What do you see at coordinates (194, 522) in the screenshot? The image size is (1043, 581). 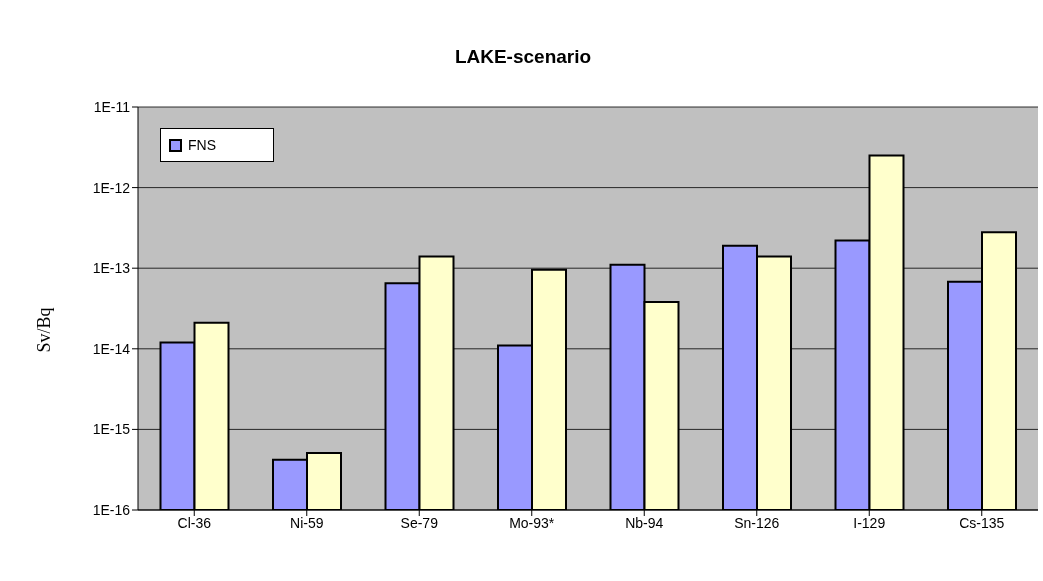 I see `x-tick-label: Cl-36` at bounding box center [194, 522].